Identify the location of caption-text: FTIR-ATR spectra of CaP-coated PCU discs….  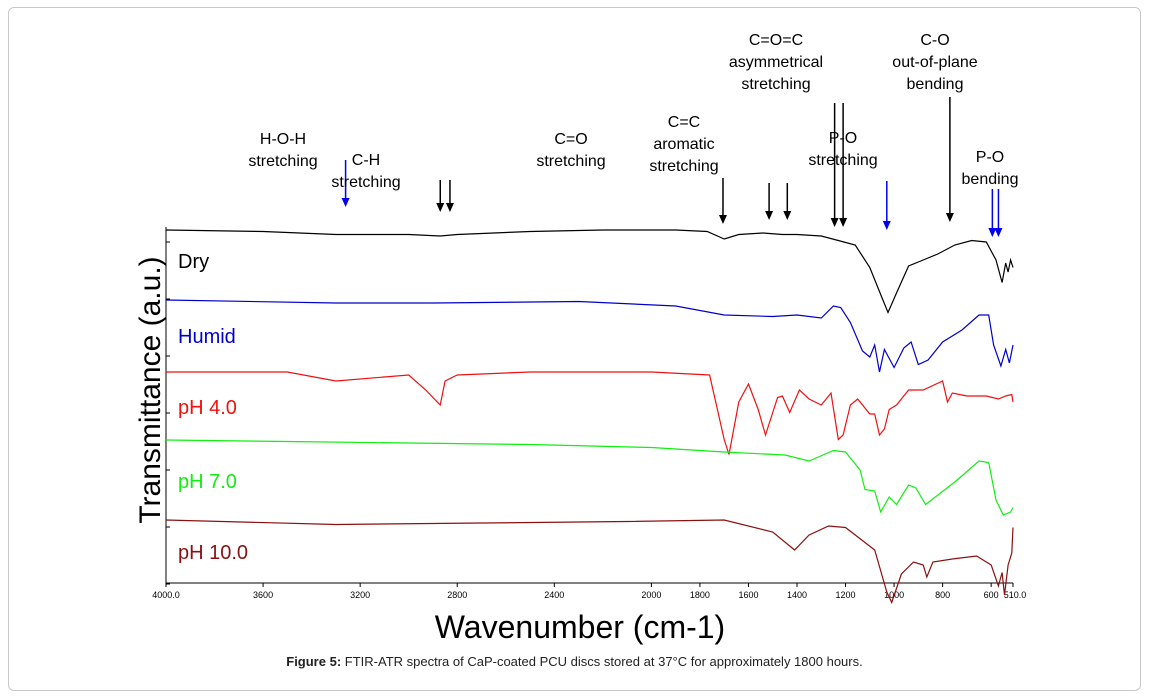
(603, 661).